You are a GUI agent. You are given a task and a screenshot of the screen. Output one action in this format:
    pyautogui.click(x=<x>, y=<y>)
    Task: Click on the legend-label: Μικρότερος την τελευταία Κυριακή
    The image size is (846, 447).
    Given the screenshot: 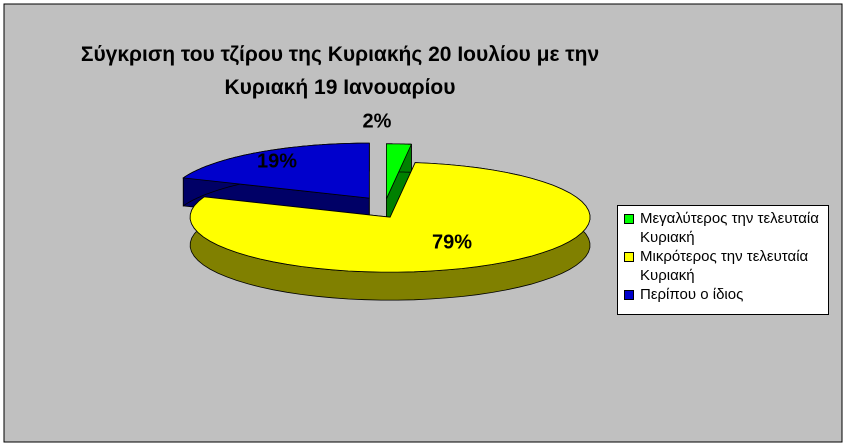 What is the action you would take?
    pyautogui.click(x=724, y=266)
    